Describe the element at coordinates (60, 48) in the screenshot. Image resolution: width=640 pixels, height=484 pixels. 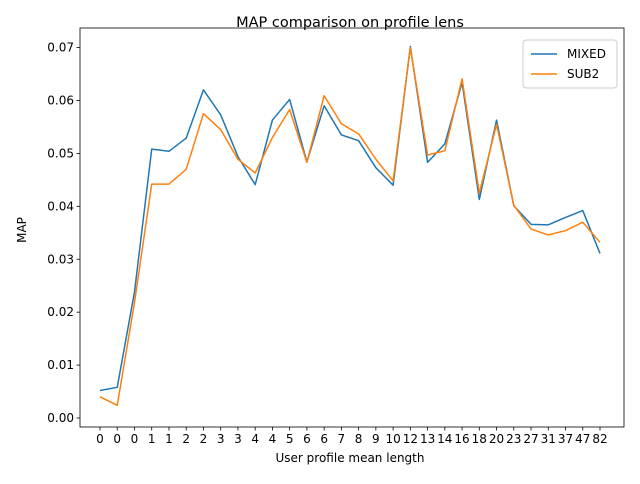
I see `y-tick-label: 0.07` at that location.